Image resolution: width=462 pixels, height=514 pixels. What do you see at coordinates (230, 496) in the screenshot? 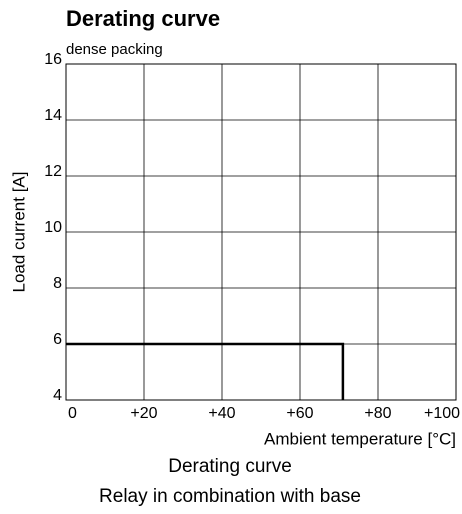
I see `caption: Relay in combination with base` at bounding box center [230, 496].